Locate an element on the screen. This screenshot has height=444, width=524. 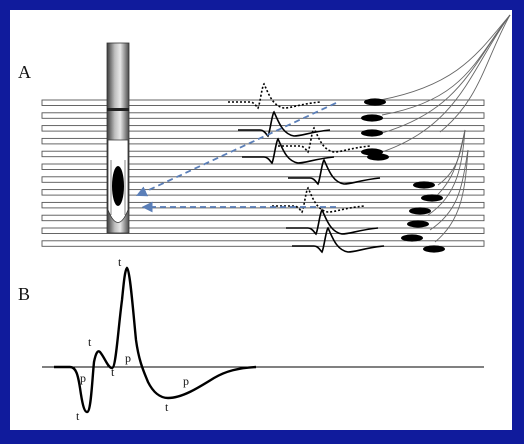
motor-unit-potential-waveform is located at coordinates (155, 340).